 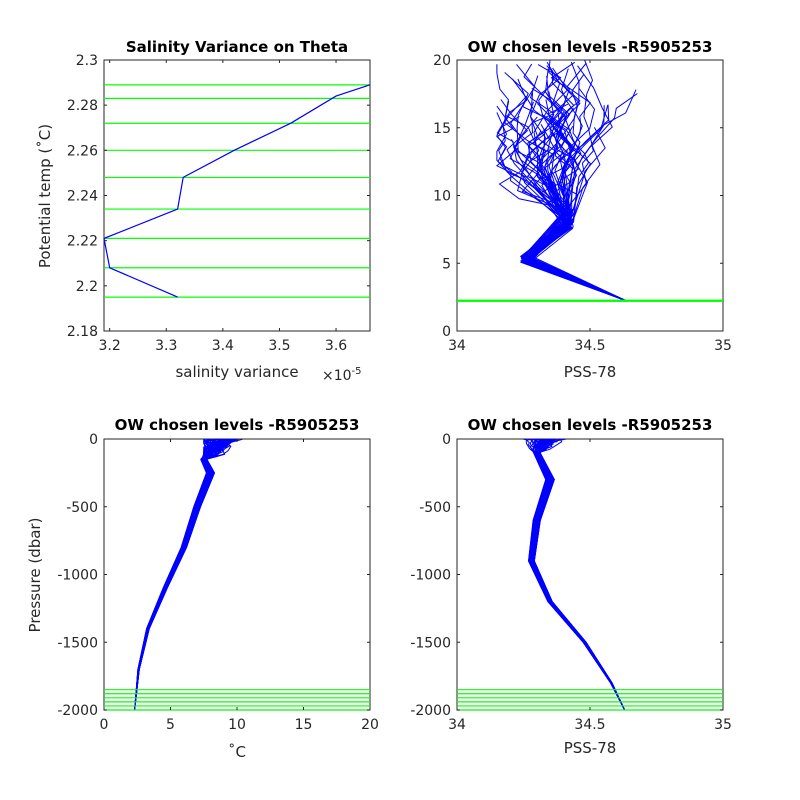 I want to click on panel1-xticks: 3.2 3.3 3.4 3.5 3.6, so click(x=223, y=207).